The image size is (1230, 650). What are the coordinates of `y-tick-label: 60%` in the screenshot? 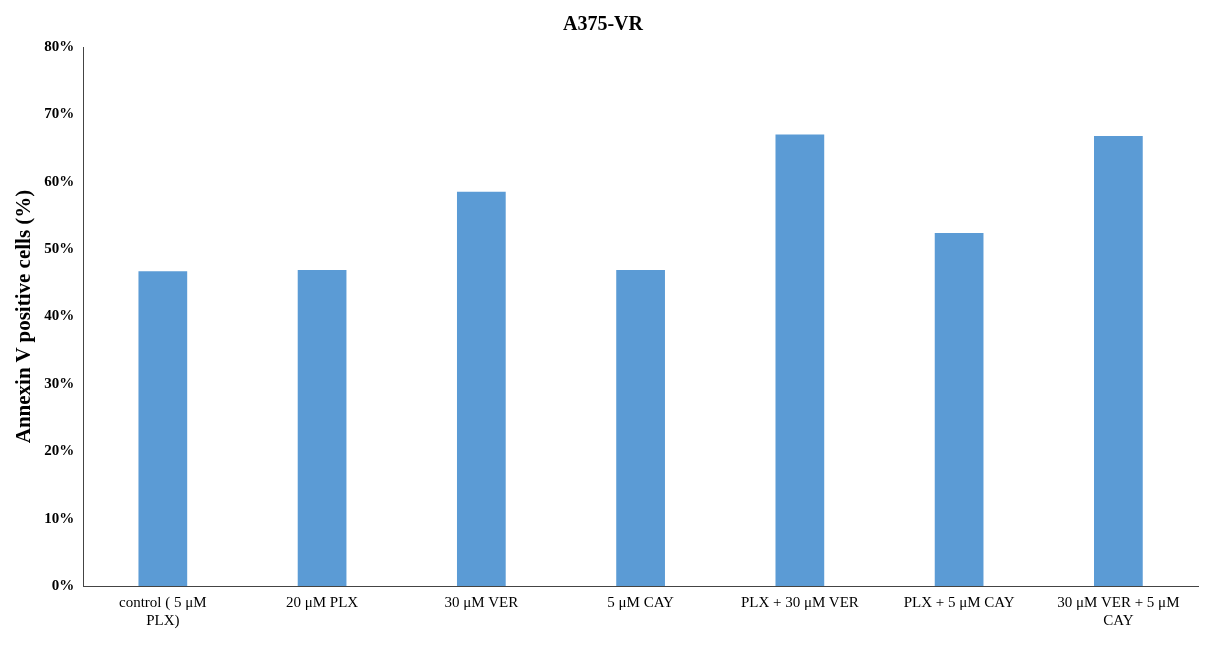 It's located at (59, 180).